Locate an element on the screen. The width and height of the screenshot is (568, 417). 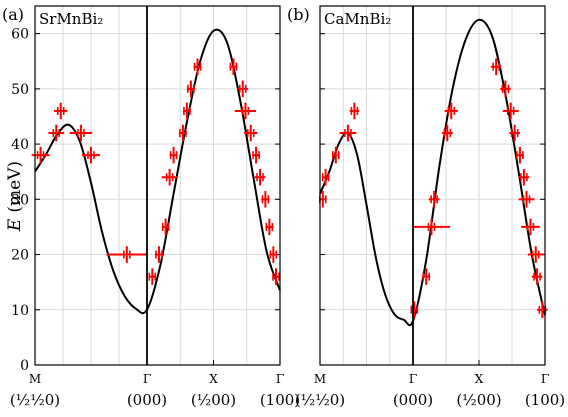
y-tick-label: 20 is located at coordinates (20, 256).